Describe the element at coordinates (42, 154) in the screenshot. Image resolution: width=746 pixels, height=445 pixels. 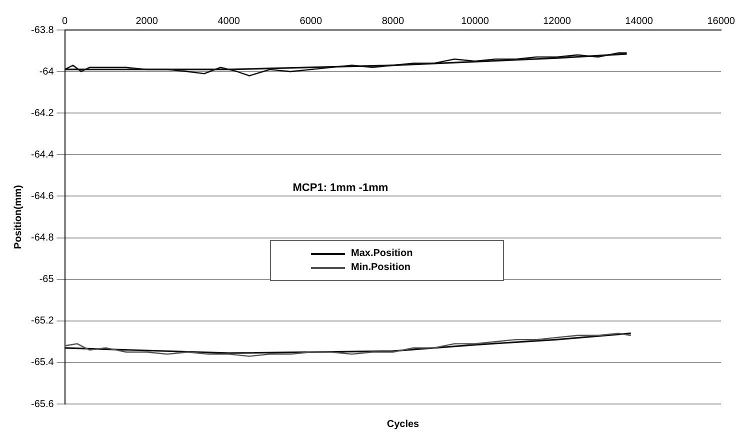
I see `y-tick-label: -64.4` at that location.